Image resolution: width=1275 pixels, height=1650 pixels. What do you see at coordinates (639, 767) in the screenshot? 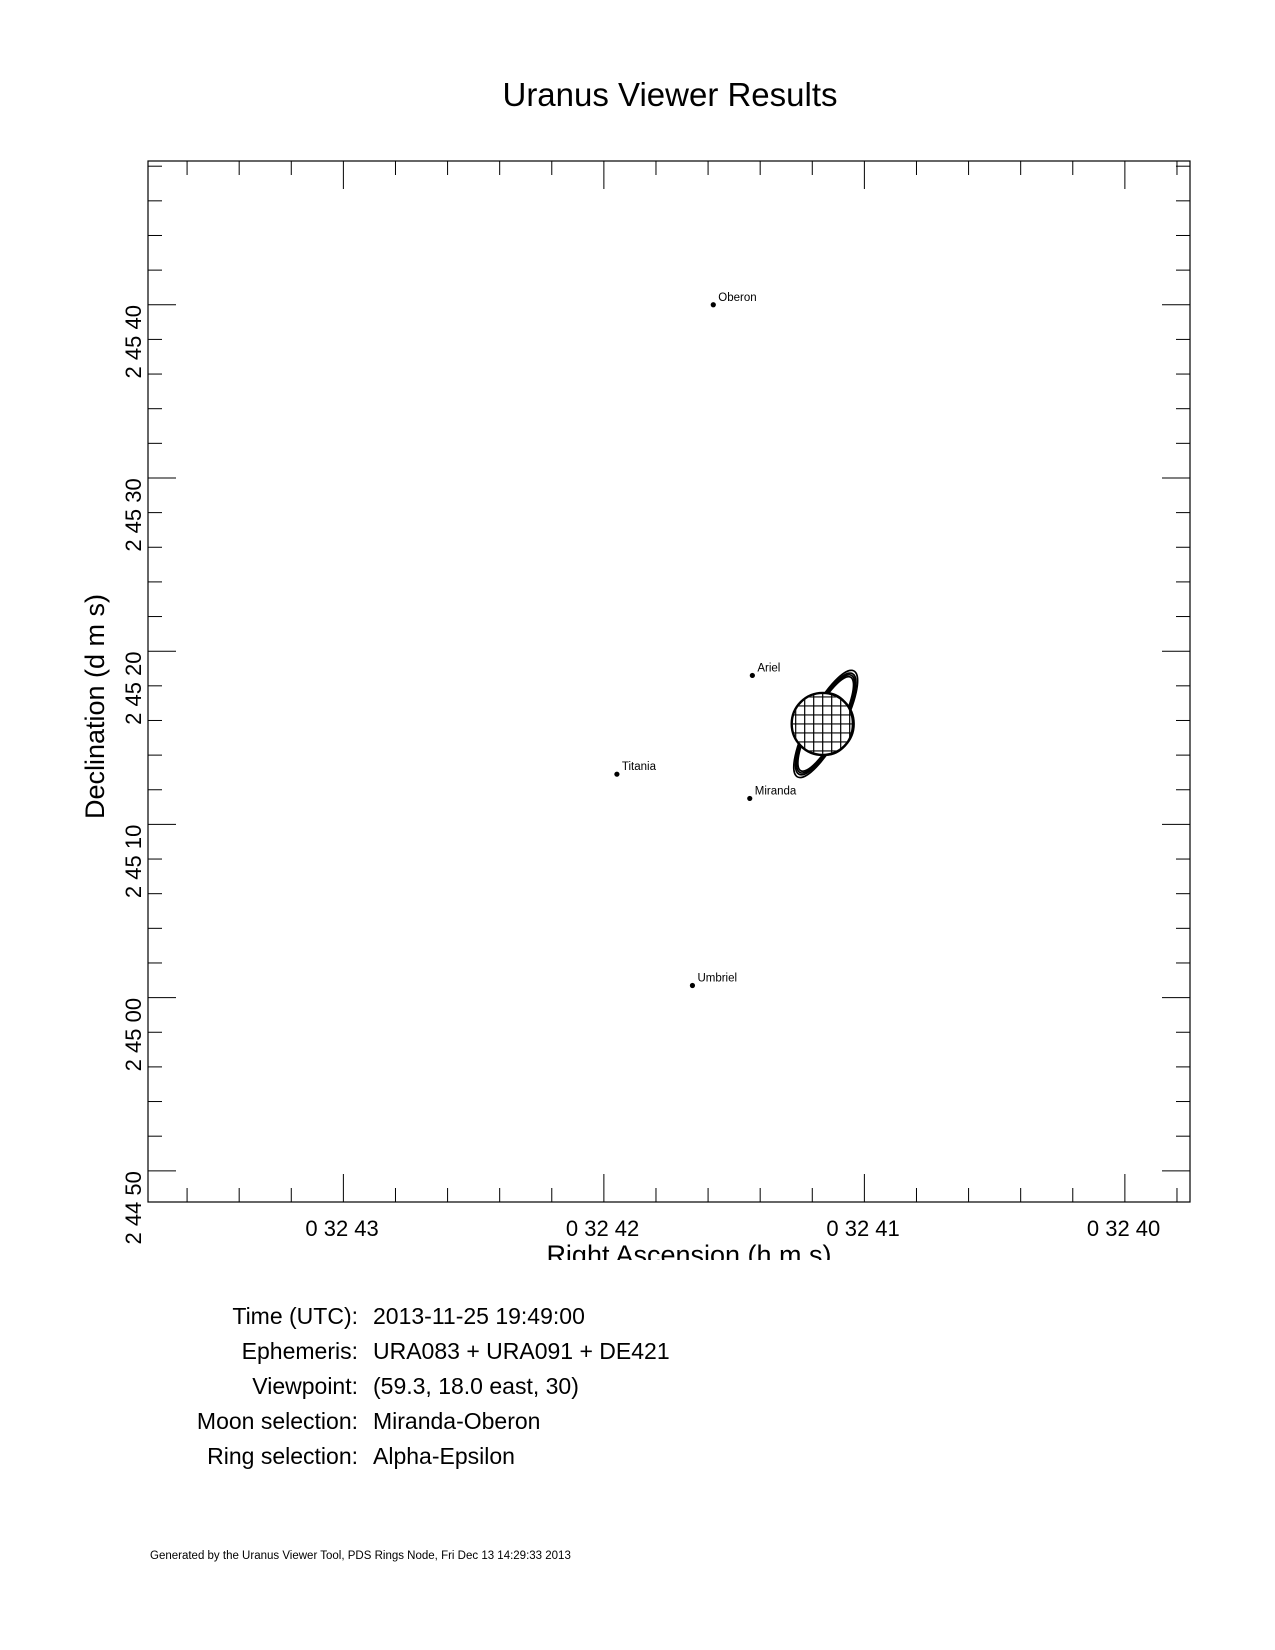
I see `moon-label: Titania` at bounding box center [639, 767].